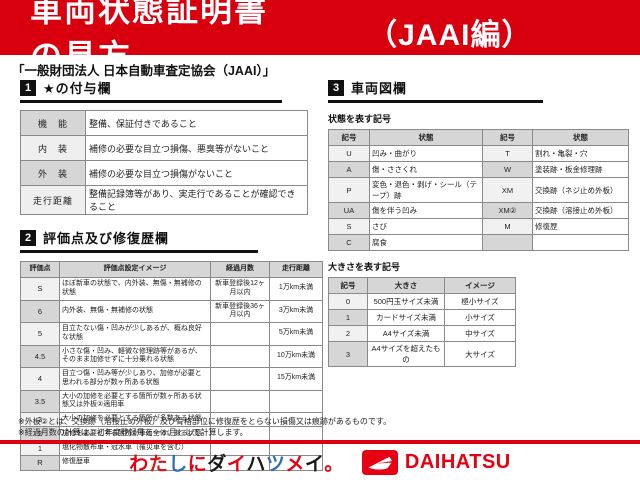  I want to click on table-row: 1 カードサイズ未満 小サイズ, so click(422, 317).